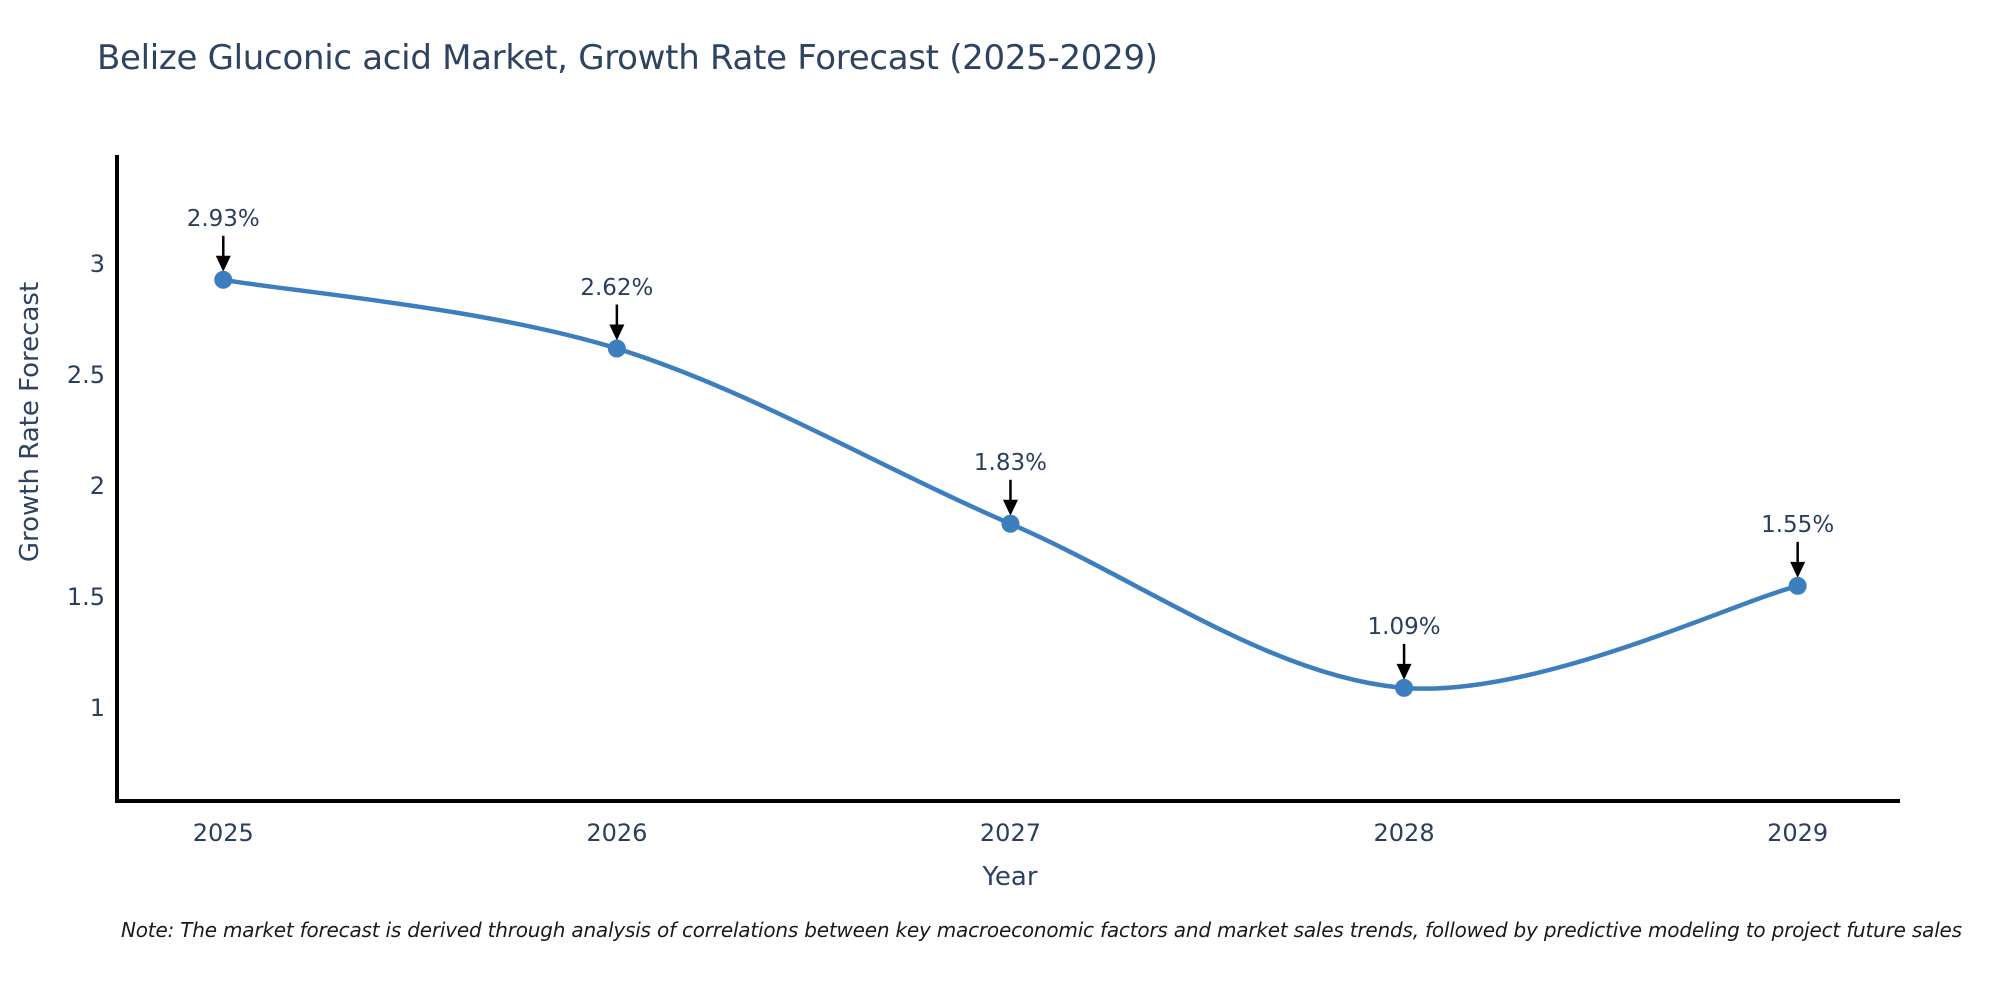  What do you see at coordinates (85, 375) in the screenshot?
I see `y-tick-label-2_5: 2.5` at bounding box center [85, 375].